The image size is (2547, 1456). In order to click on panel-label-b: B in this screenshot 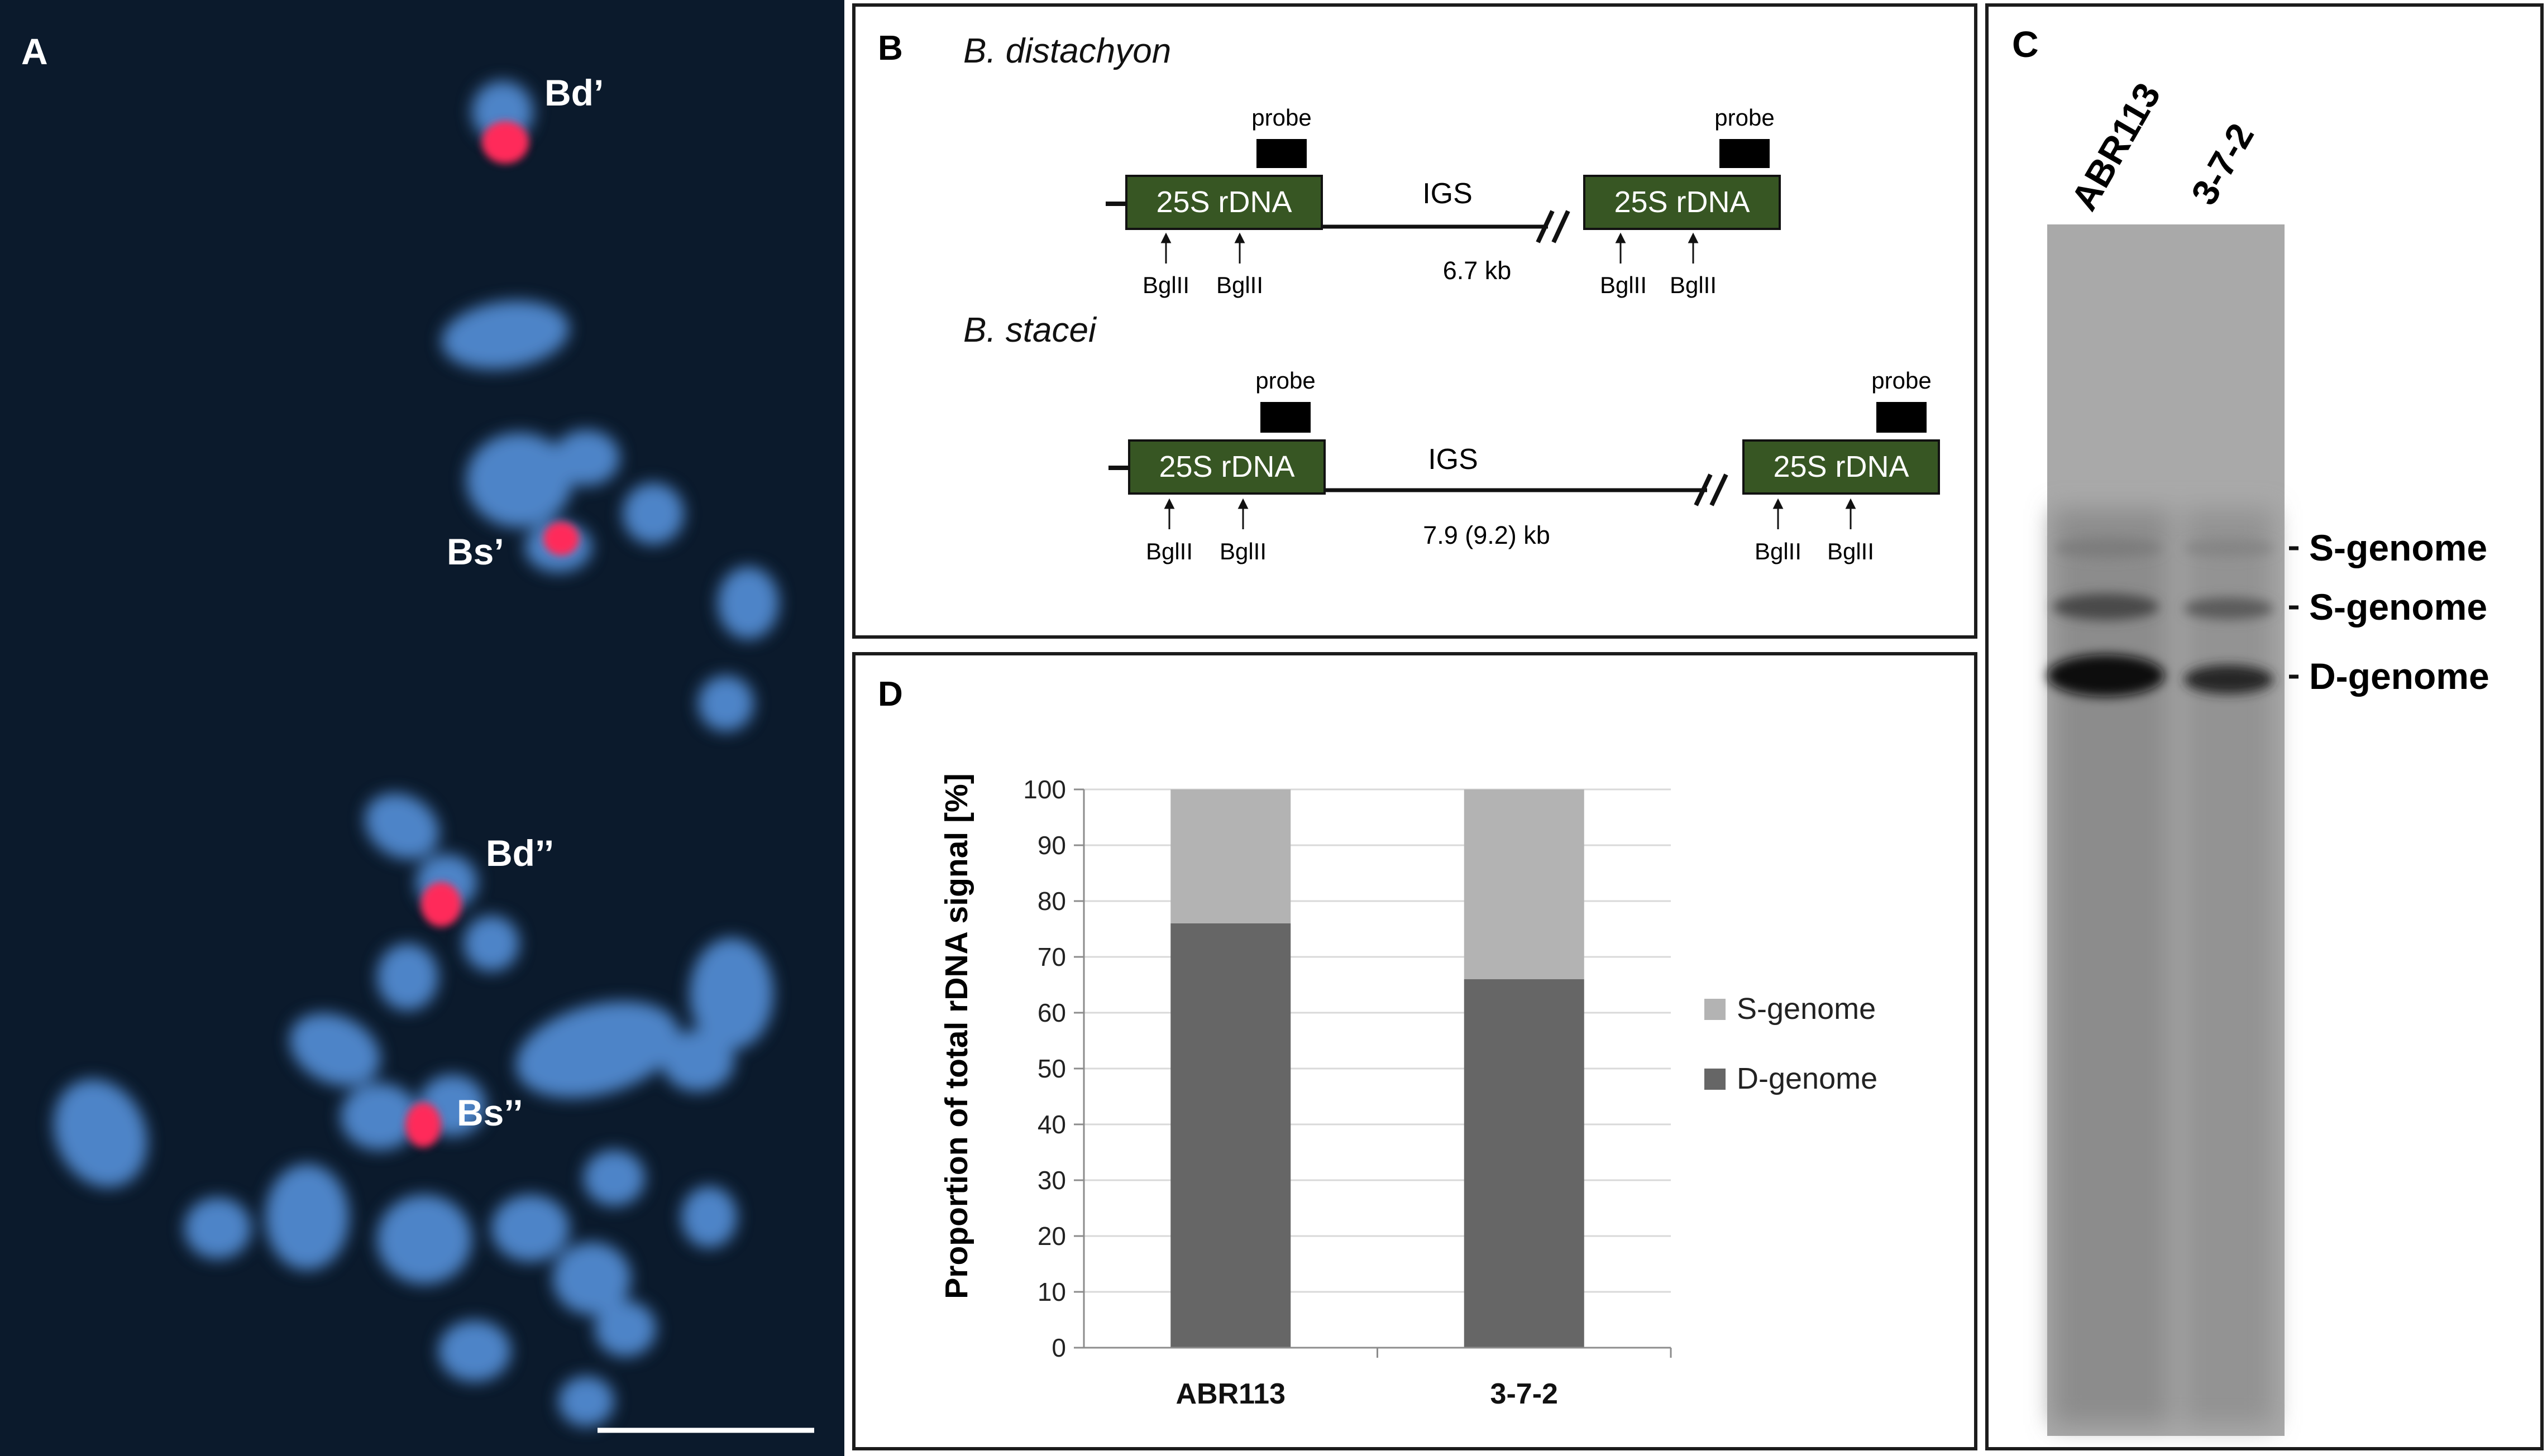, I will do `click(890, 48)`.